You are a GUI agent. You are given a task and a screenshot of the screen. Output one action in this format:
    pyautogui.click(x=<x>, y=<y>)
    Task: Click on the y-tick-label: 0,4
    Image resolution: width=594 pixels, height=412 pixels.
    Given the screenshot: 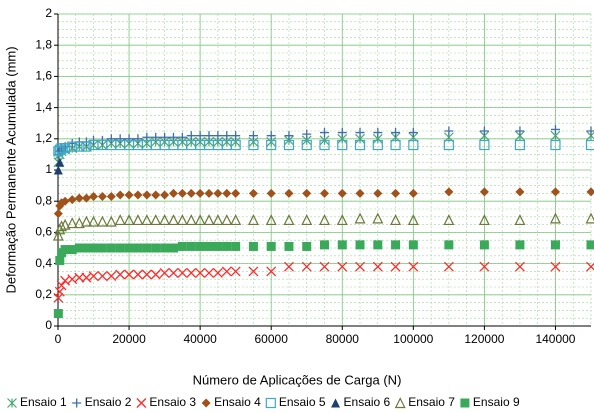 What is the action you would take?
    pyautogui.click(x=43, y=263)
    